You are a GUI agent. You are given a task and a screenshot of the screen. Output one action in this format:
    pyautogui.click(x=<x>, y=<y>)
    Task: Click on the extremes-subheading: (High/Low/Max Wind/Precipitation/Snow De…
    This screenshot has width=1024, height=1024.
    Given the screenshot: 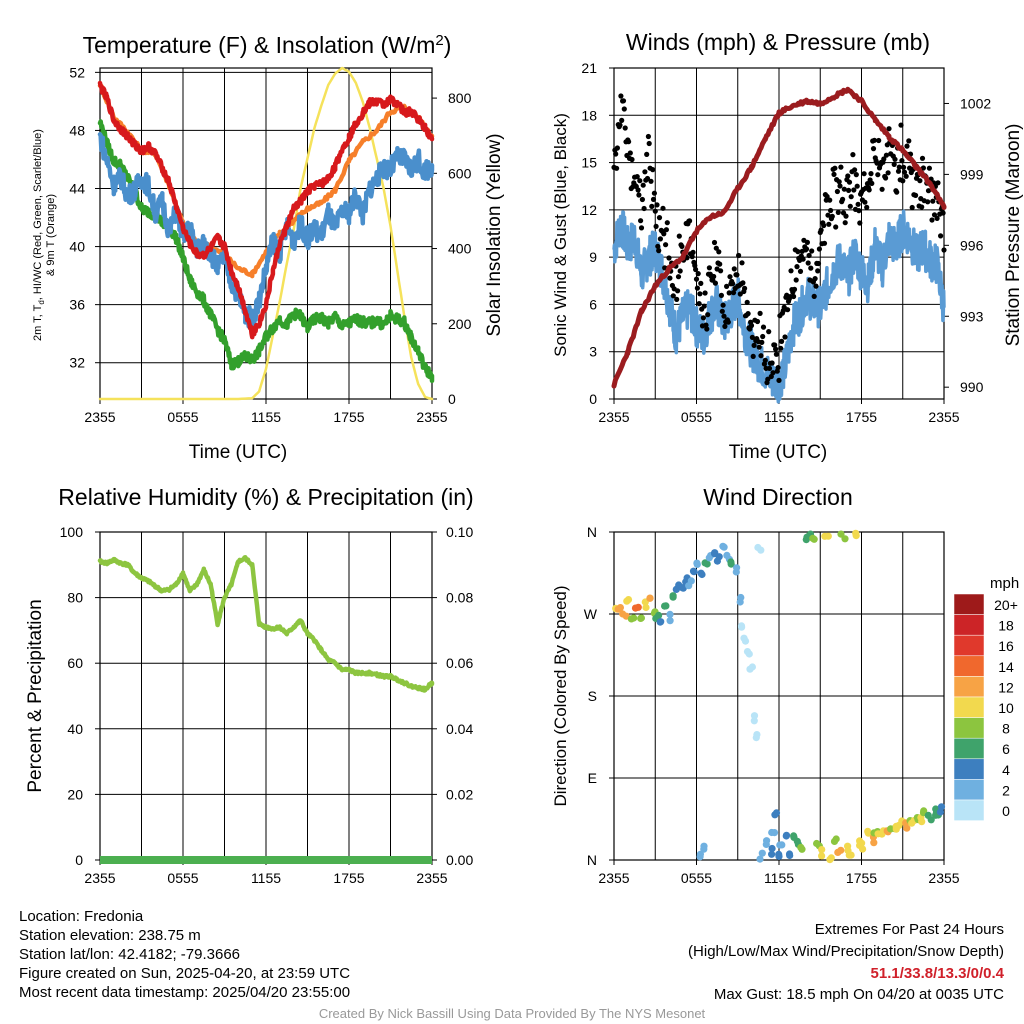 What is the action you would take?
    pyautogui.click(x=846, y=951)
    